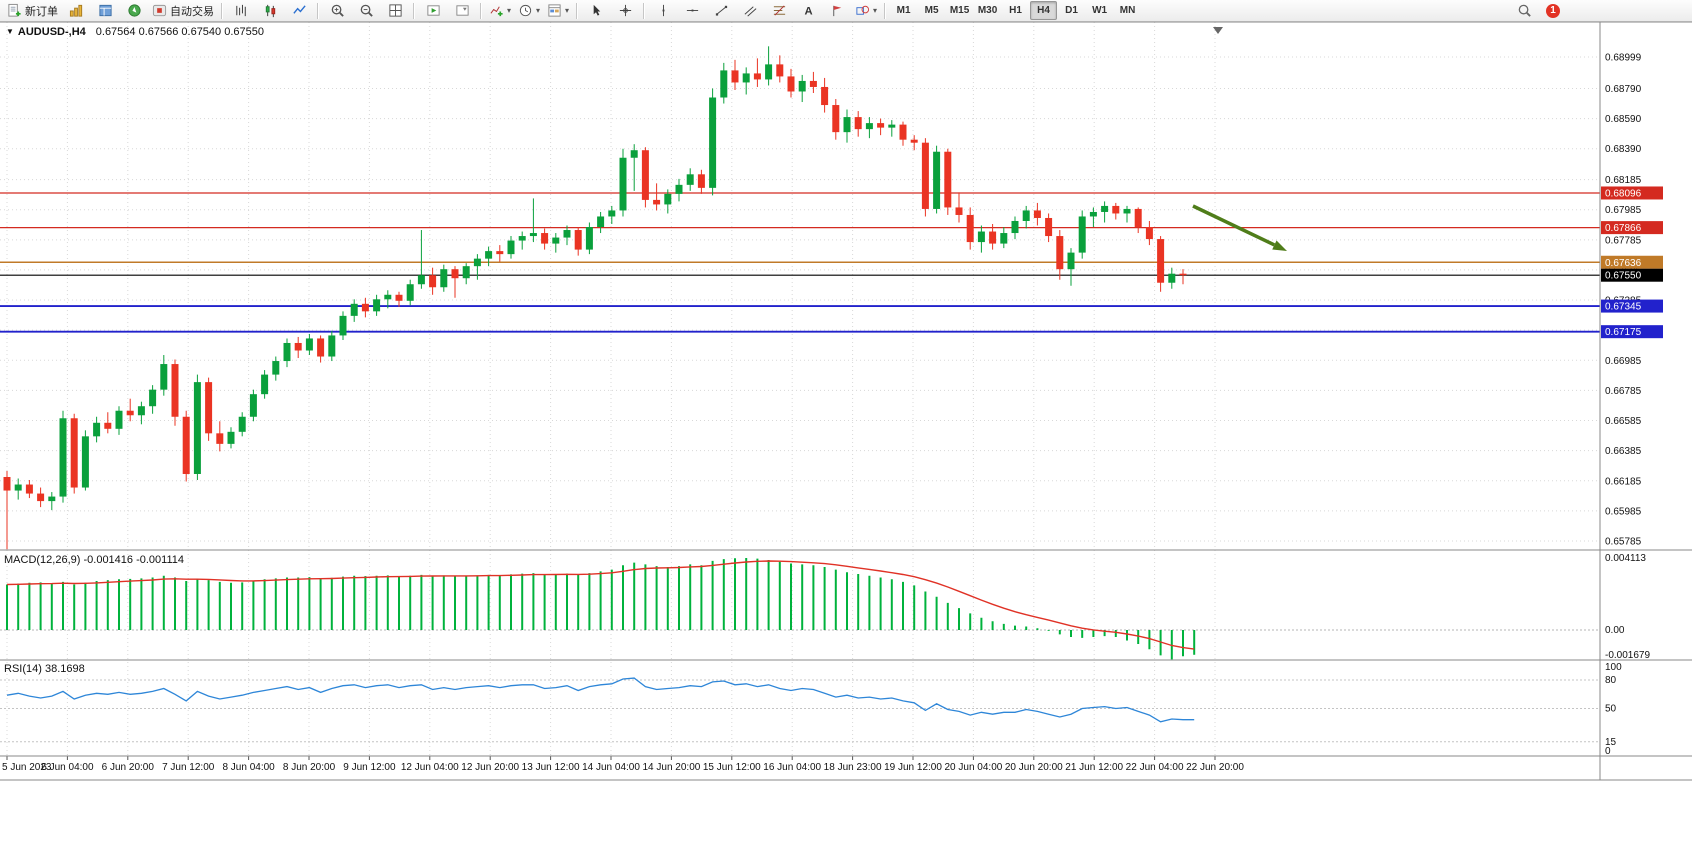 This screenshot has height=844, width=1692. I want to click on svg-text: 16 Jun 04:00, so click(792, 767).